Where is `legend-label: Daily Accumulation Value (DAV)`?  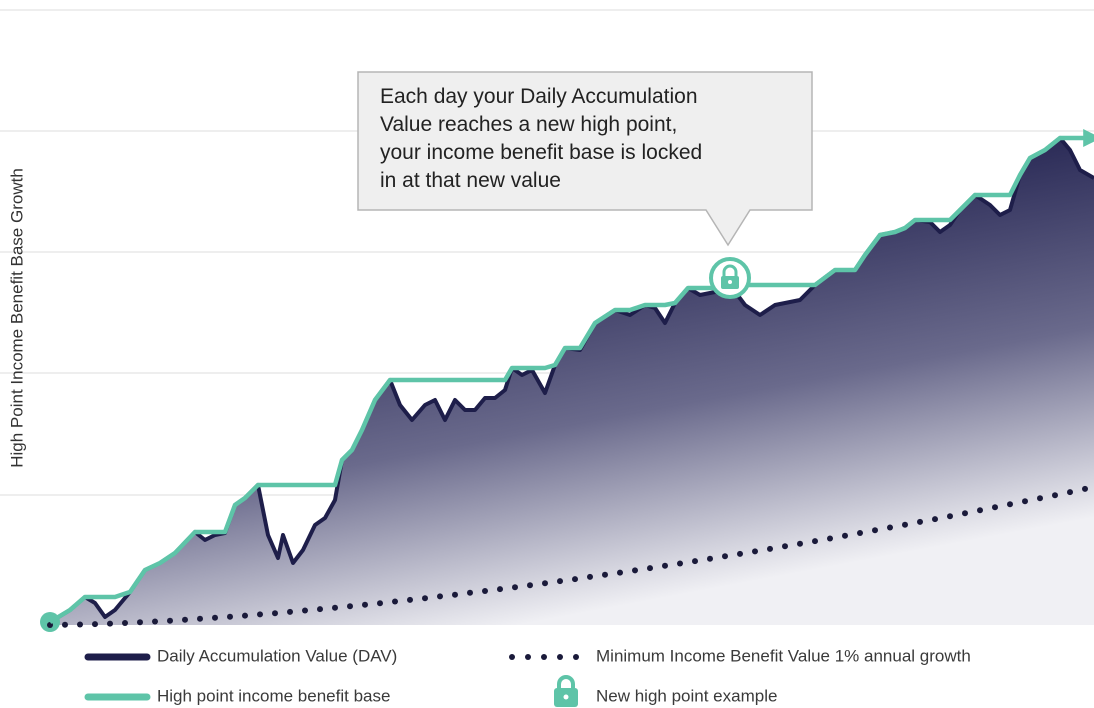 legend-label: Daily Accumulation Value (DAV) is located at coordinates (277, 655).